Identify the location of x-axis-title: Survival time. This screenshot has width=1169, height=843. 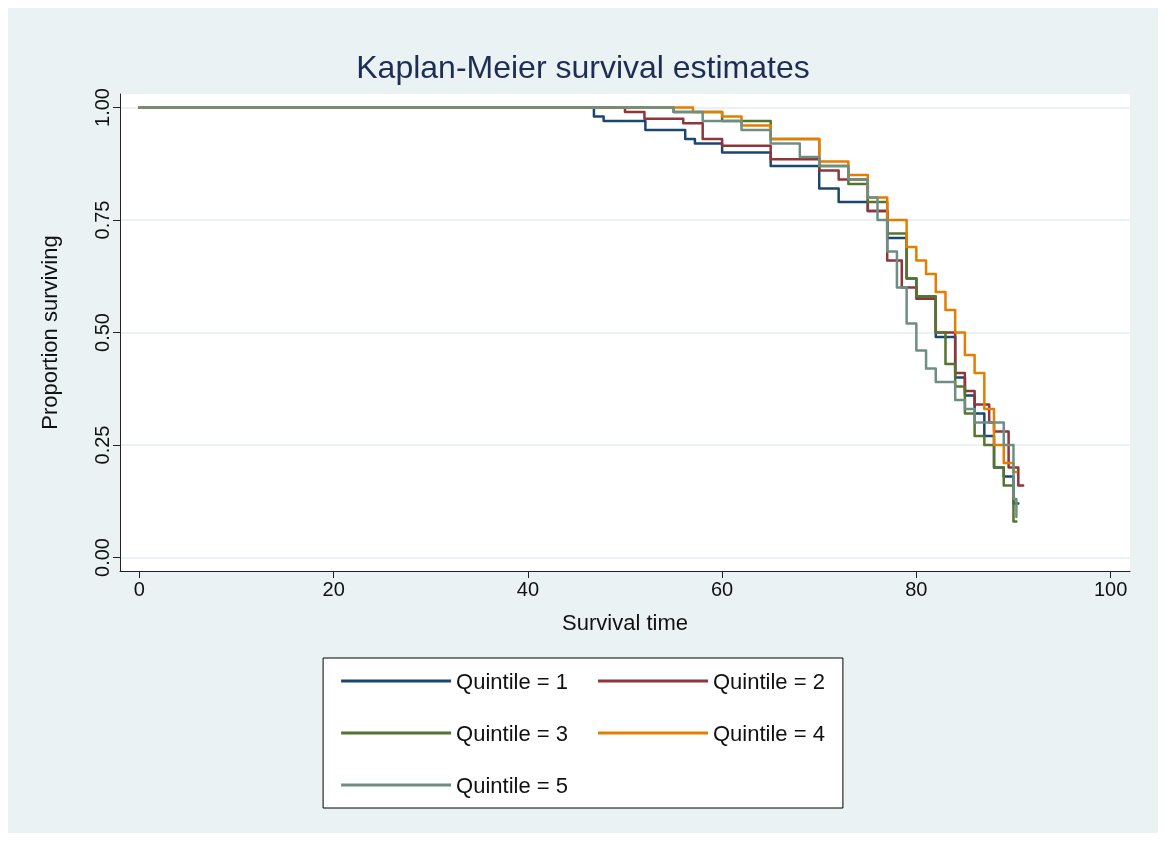
(625, 622).